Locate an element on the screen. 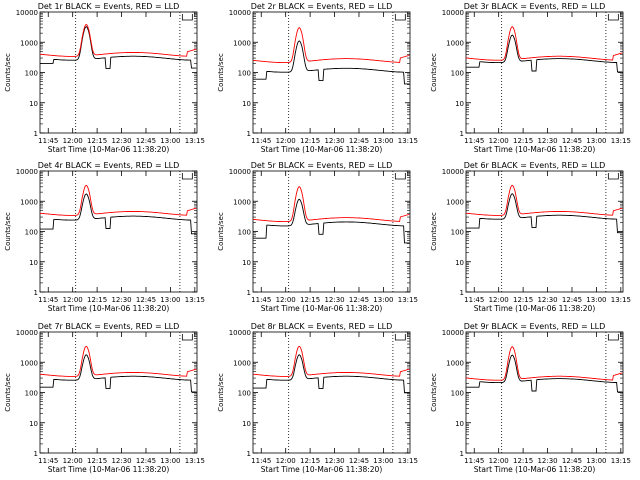  plot-title: Det 2r BLACK = Events, RED = LLD is located at coordinates (322, 6).